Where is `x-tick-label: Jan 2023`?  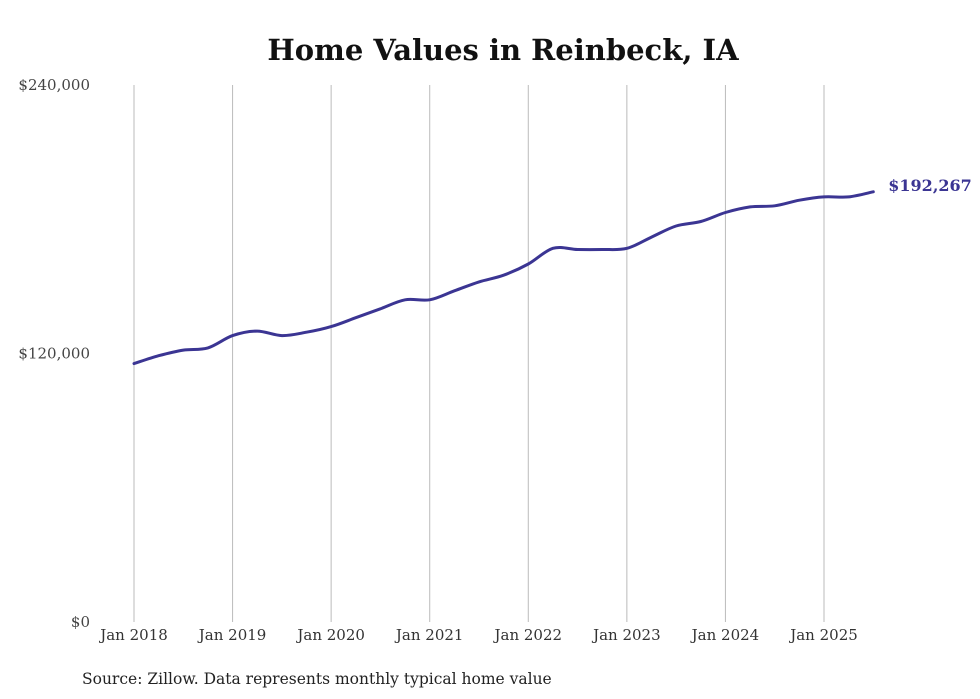
x-tick-label: Jan 2023 is located at coordinates (626, 635).